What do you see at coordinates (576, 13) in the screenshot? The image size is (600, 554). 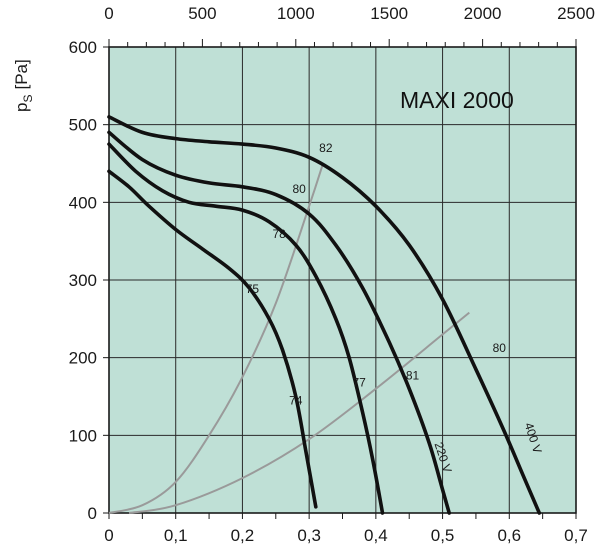 I see `x2-tick-label: 2500` at bounding box center [576, 13].